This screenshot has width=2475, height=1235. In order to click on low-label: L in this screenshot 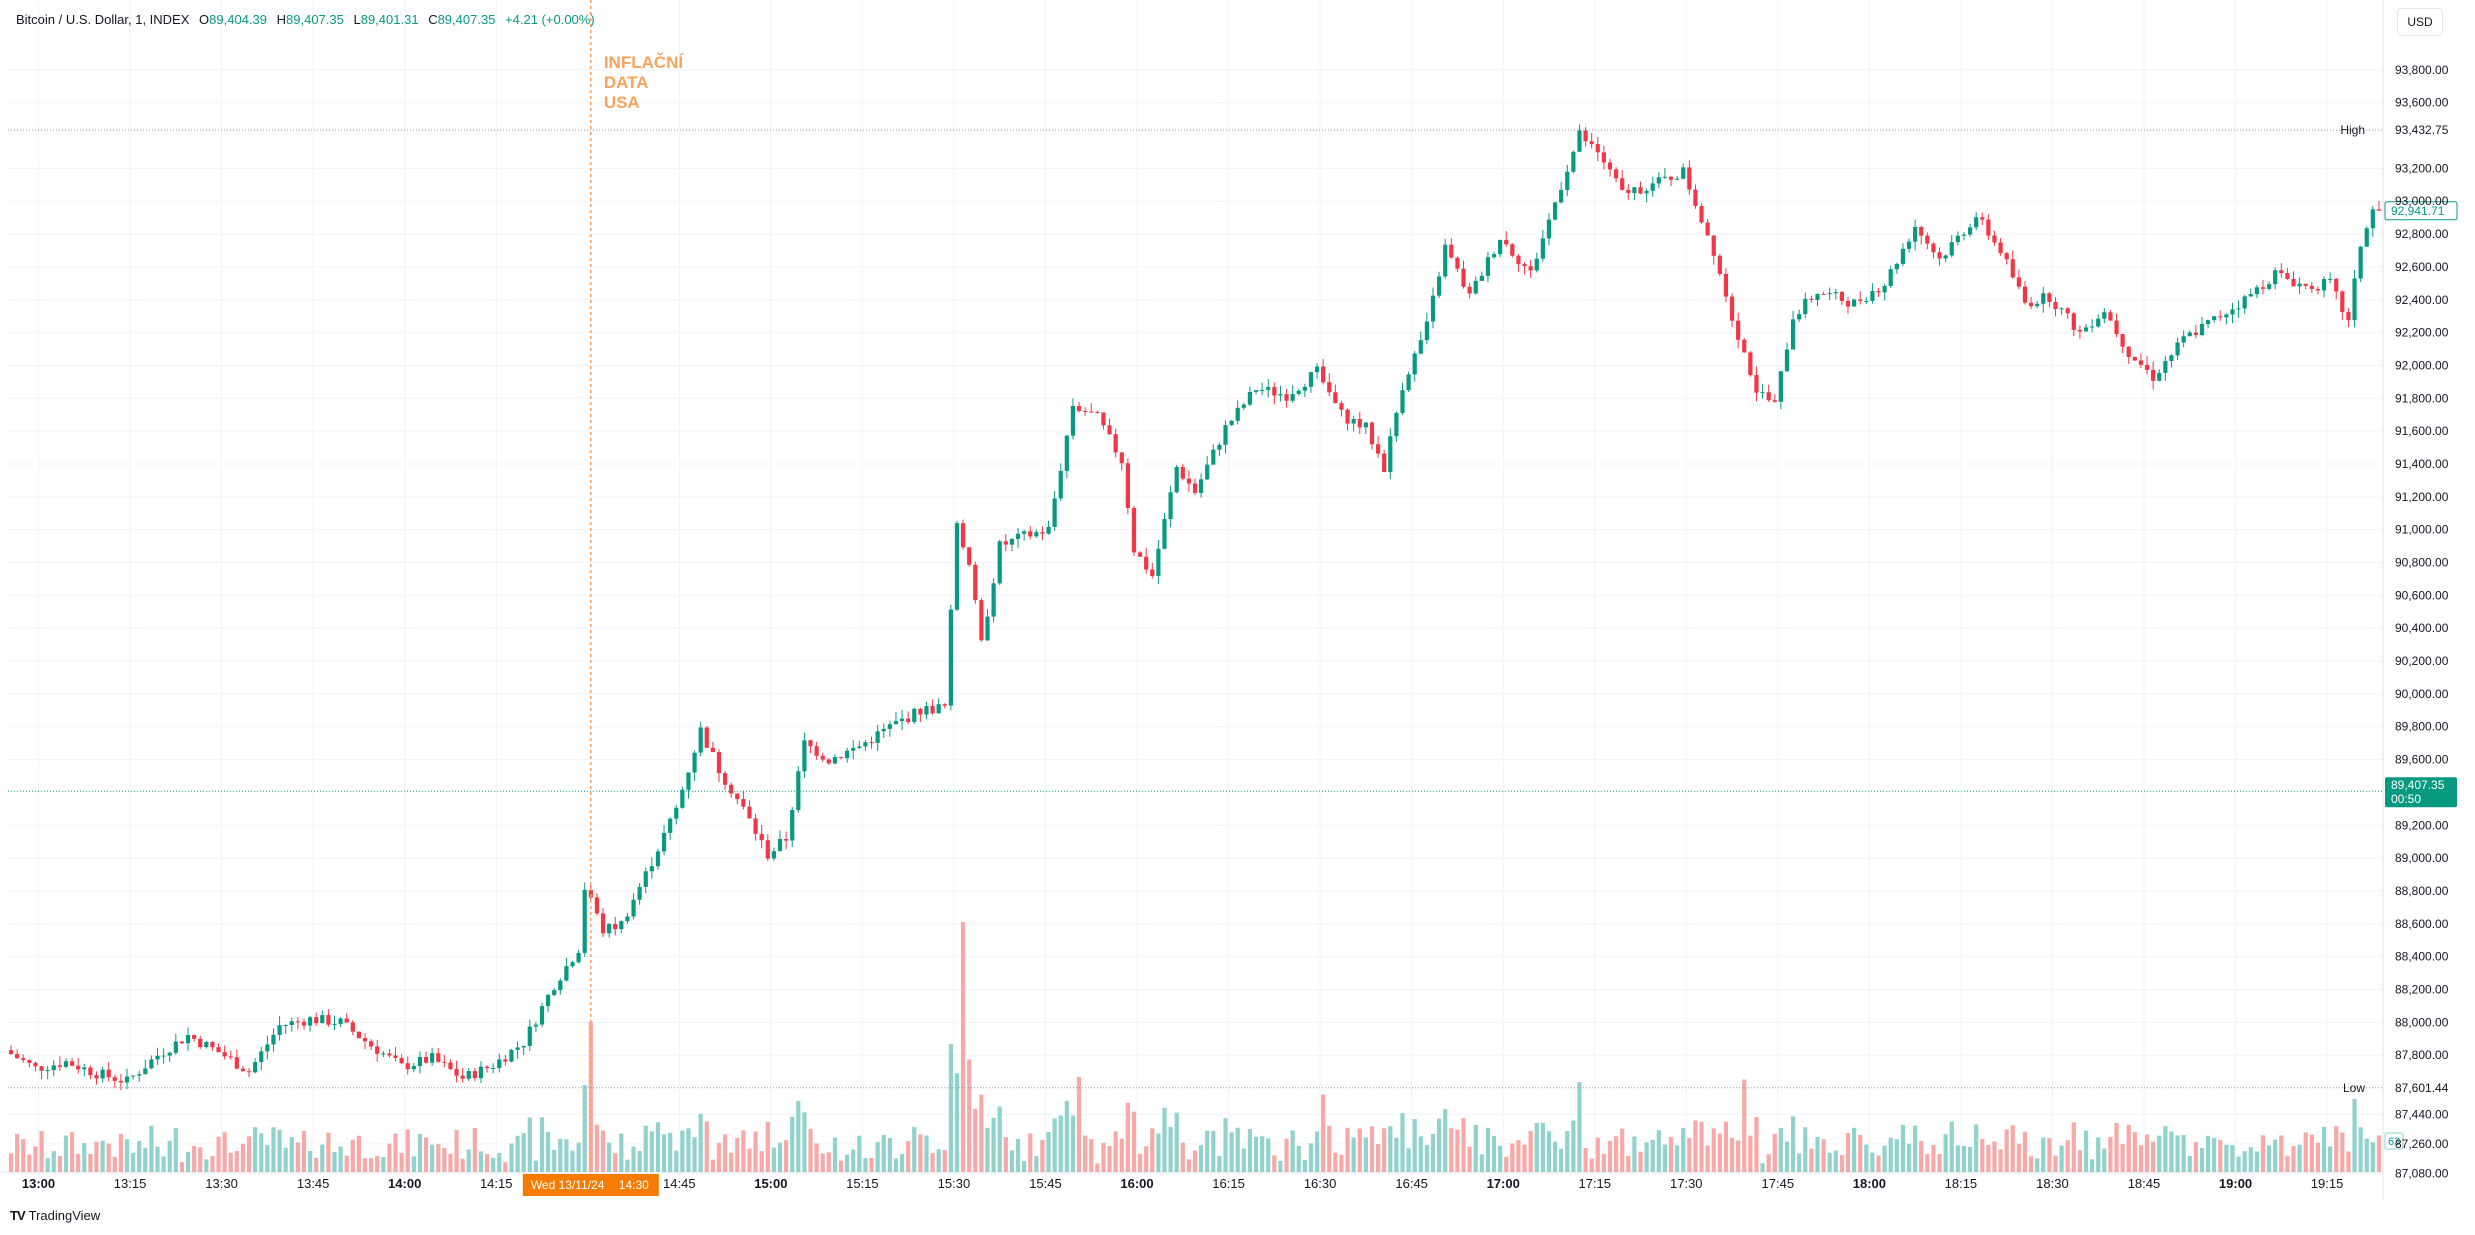, I will do `click(357, 19)`.